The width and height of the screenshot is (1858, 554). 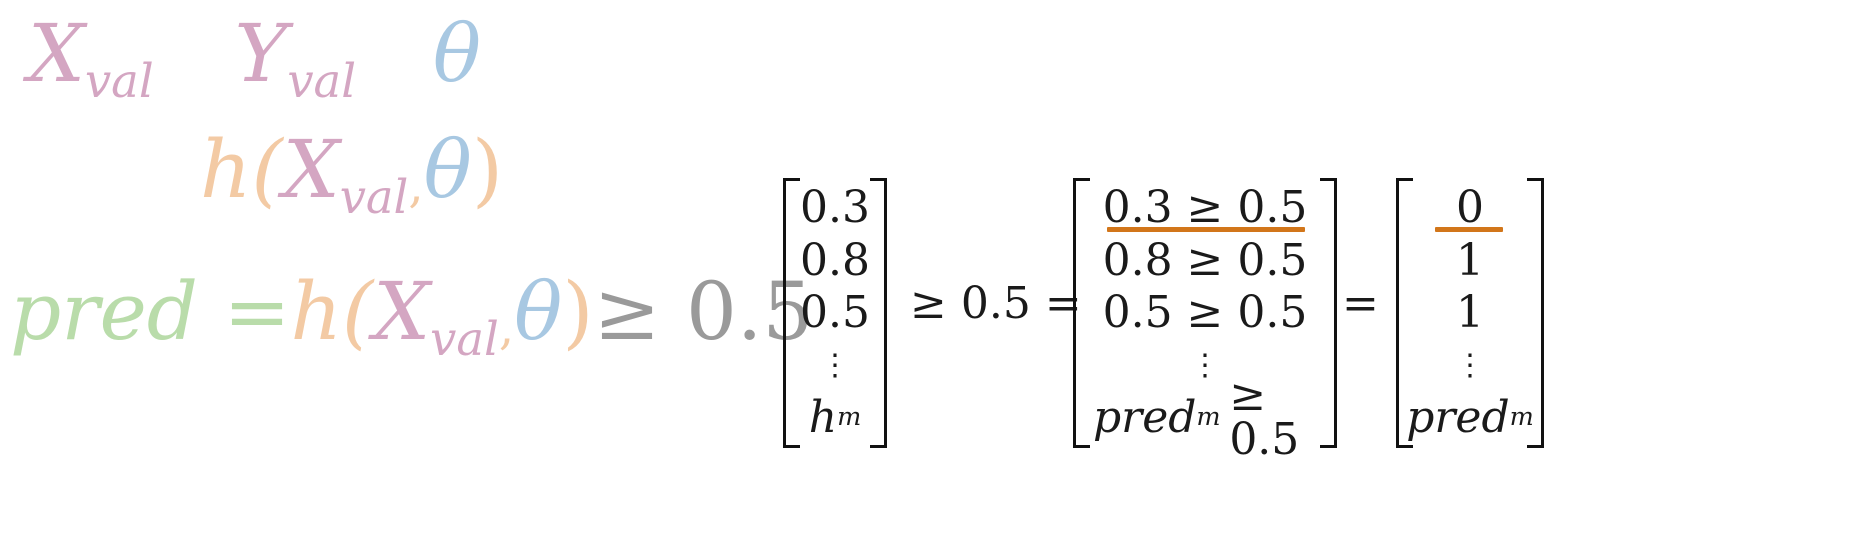 I want to click on threshold-comparison-operator: ≥ 0.5 =, so click(x=996, y=303).